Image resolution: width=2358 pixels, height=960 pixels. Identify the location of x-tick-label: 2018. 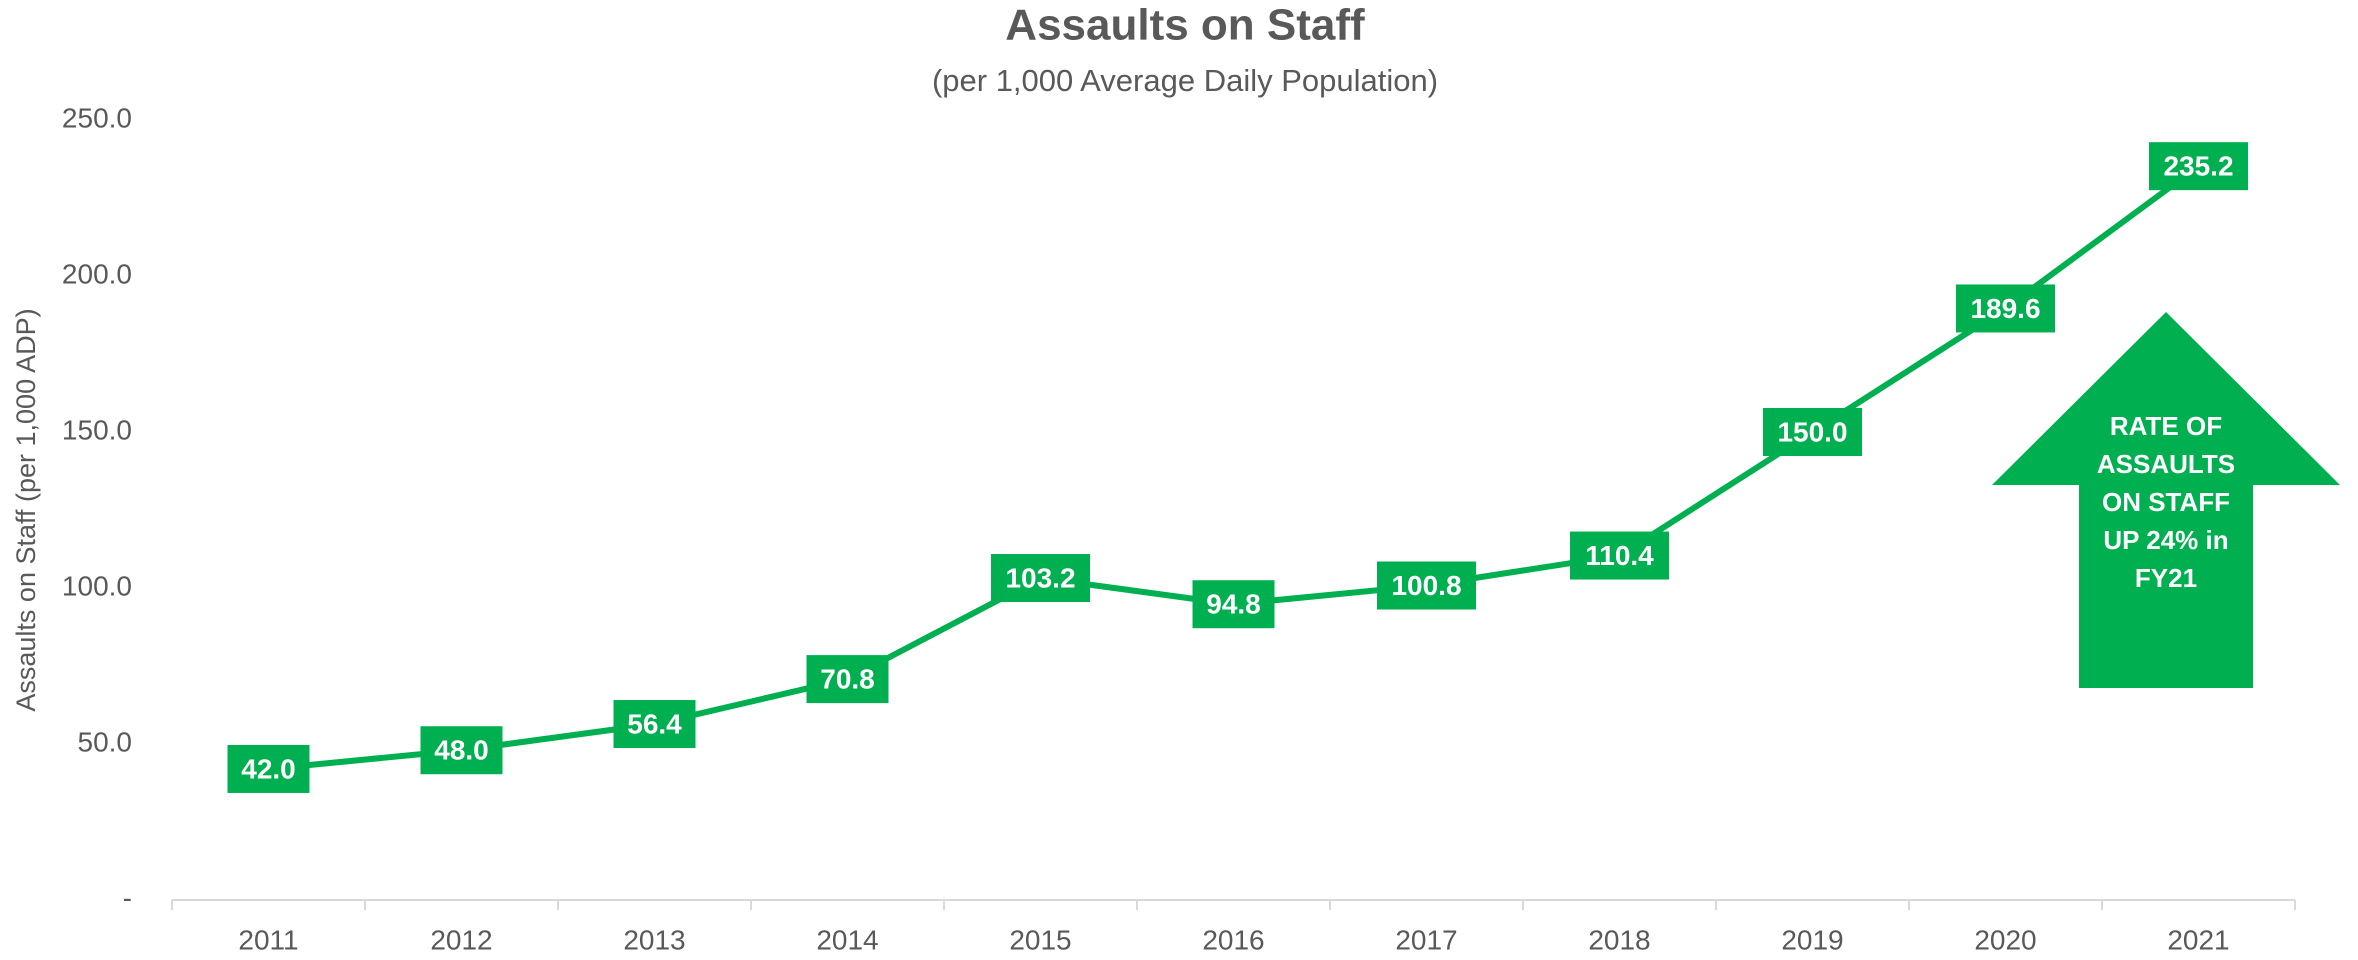
(1619, 939).